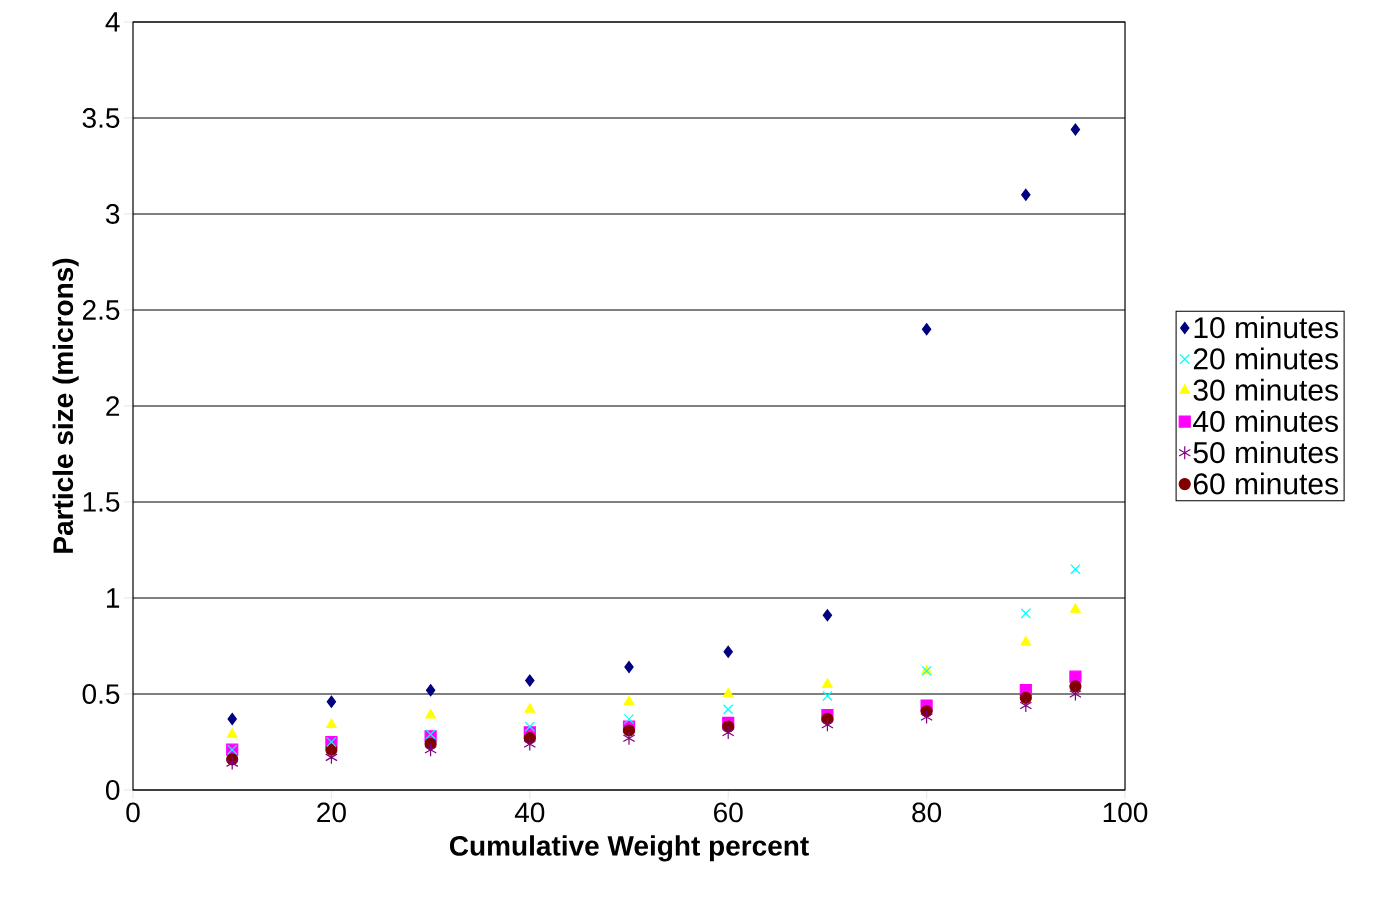 This screenshot has height=912, width=1380. What do you see at coordinates (529, 812) in the screenshot?
I see `x-tick-label: 40` at bounding box center [529, 812].